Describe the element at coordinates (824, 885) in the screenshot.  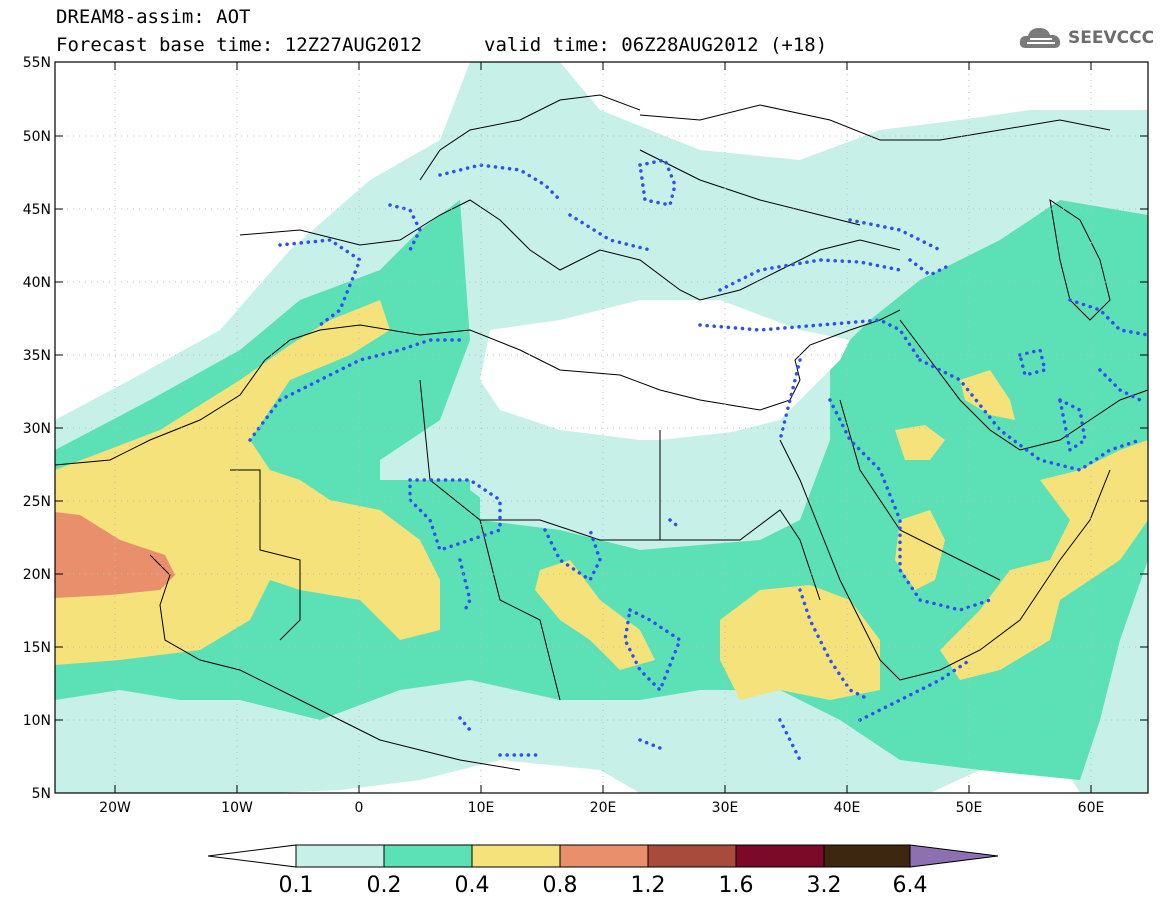
I see `colorbar-label: 3.2` at that location.